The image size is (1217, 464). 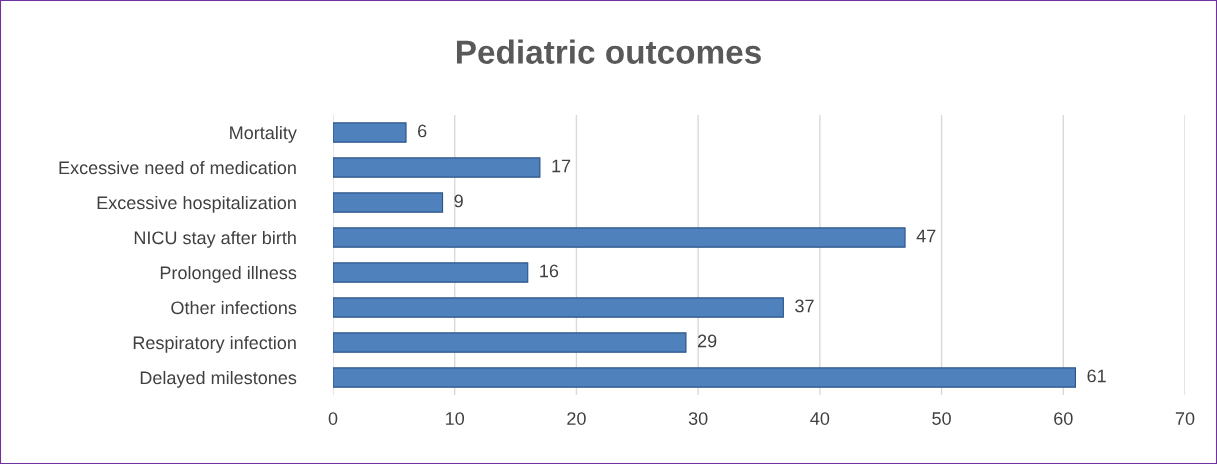 I want to click on chart-title: Pediatric outcomes, so click(x=608, y=51).